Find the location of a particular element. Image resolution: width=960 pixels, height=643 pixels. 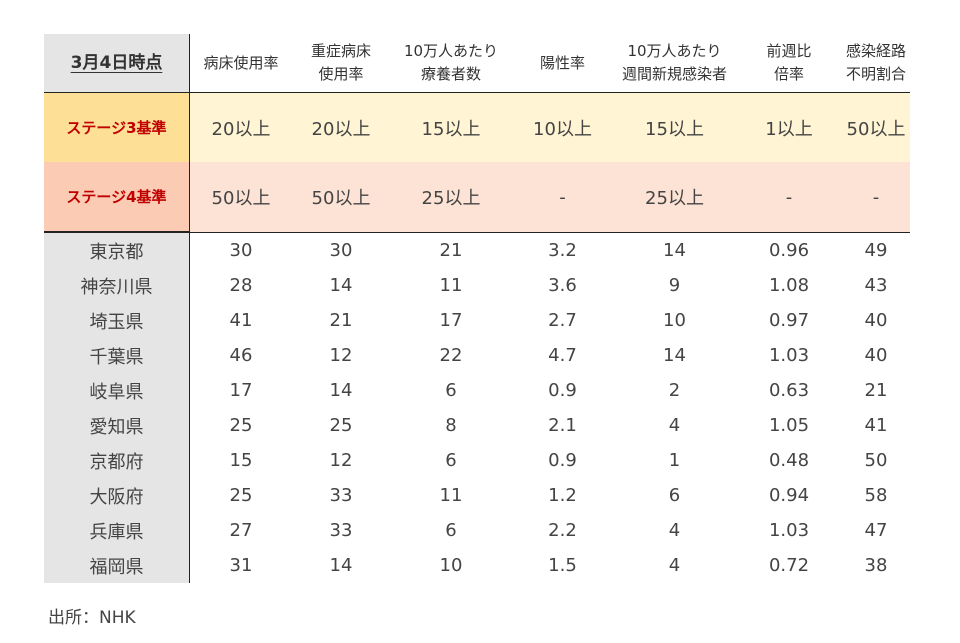

prefecture-name: 神奈川県 is located at coordinates (117, 285).